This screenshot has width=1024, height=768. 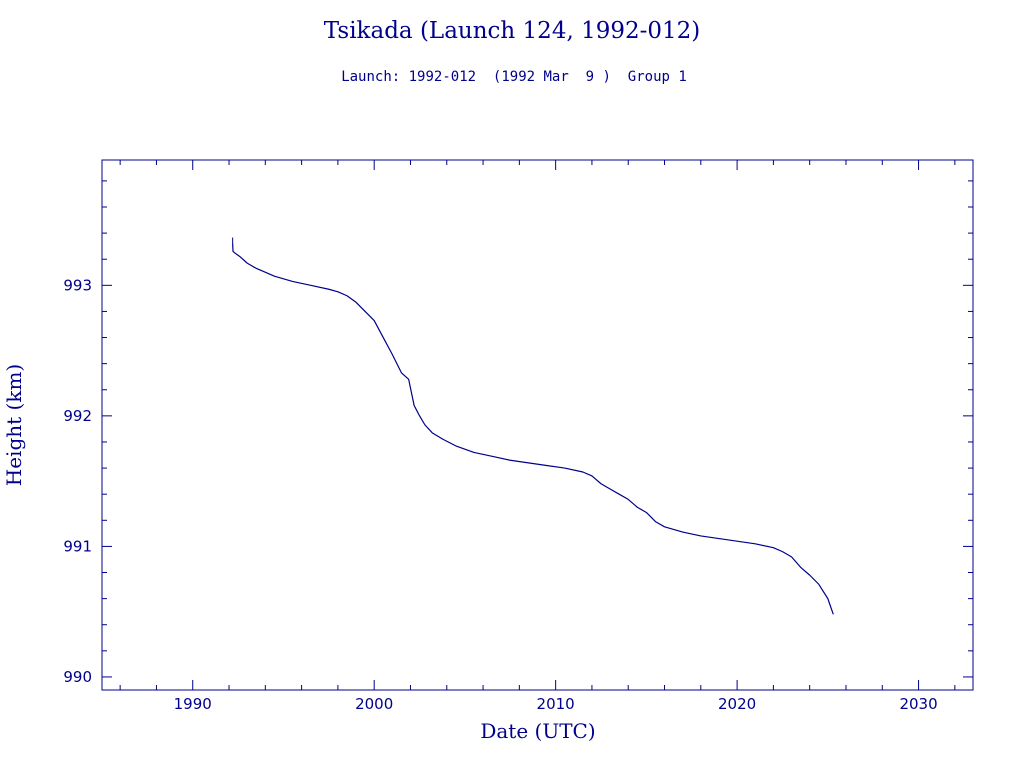 What do you see at coordinates (918, 704) in the screenshot?
I see `x-tick-label: 2030` at bounding box center [918, 704].